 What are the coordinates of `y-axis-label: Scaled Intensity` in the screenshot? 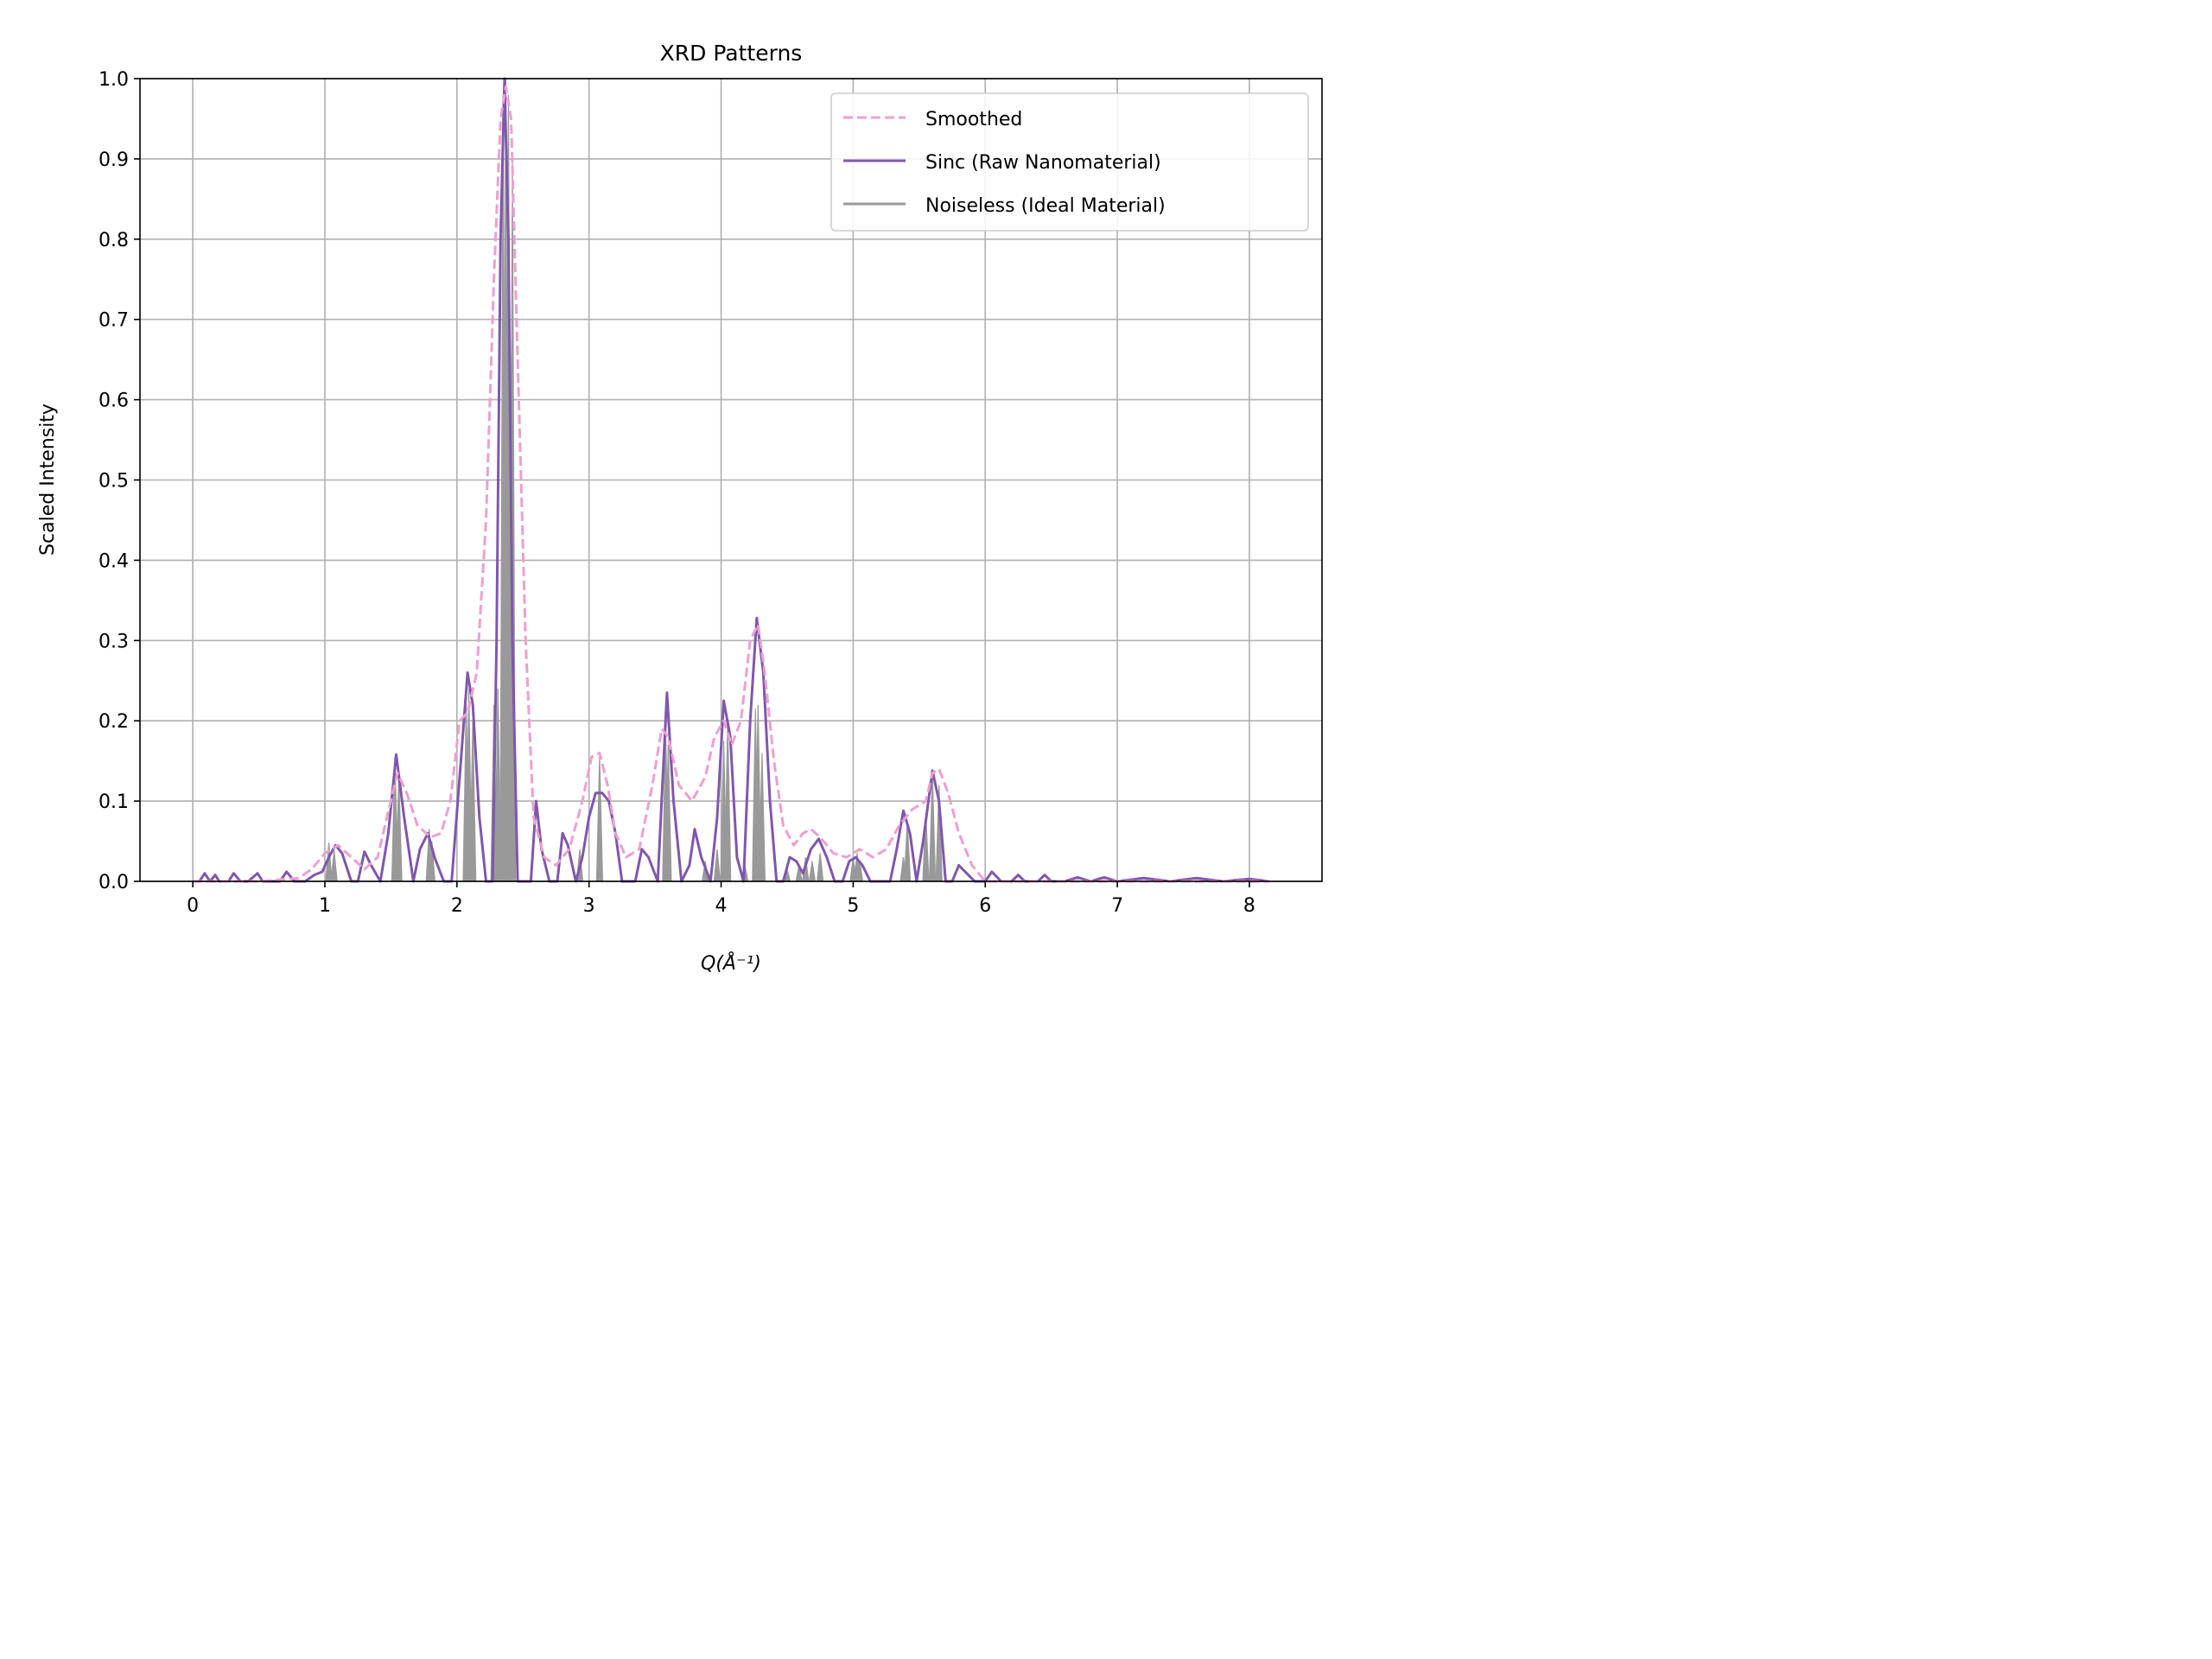 It's located at (48, 480).